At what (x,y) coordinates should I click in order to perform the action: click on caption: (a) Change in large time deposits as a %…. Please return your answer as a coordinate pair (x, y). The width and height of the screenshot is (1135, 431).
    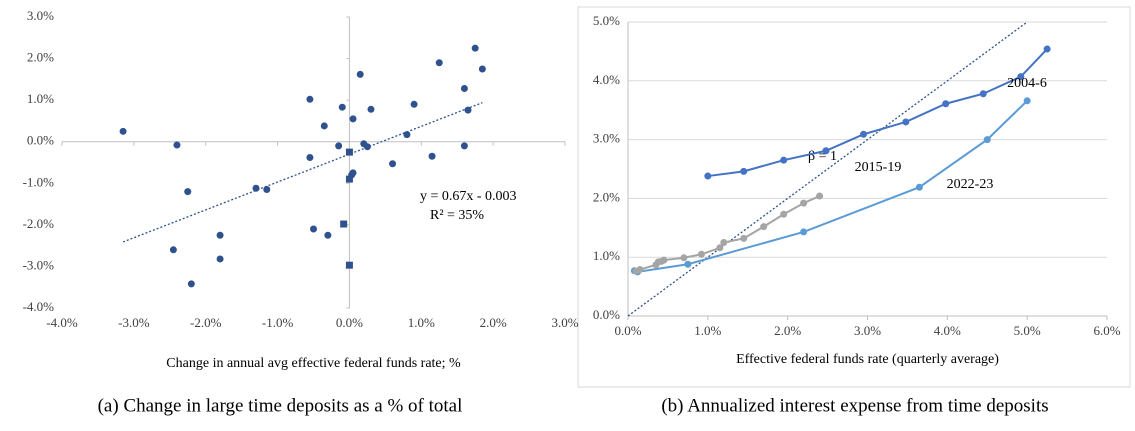
    Looking at the image, I should click on (280, 405).